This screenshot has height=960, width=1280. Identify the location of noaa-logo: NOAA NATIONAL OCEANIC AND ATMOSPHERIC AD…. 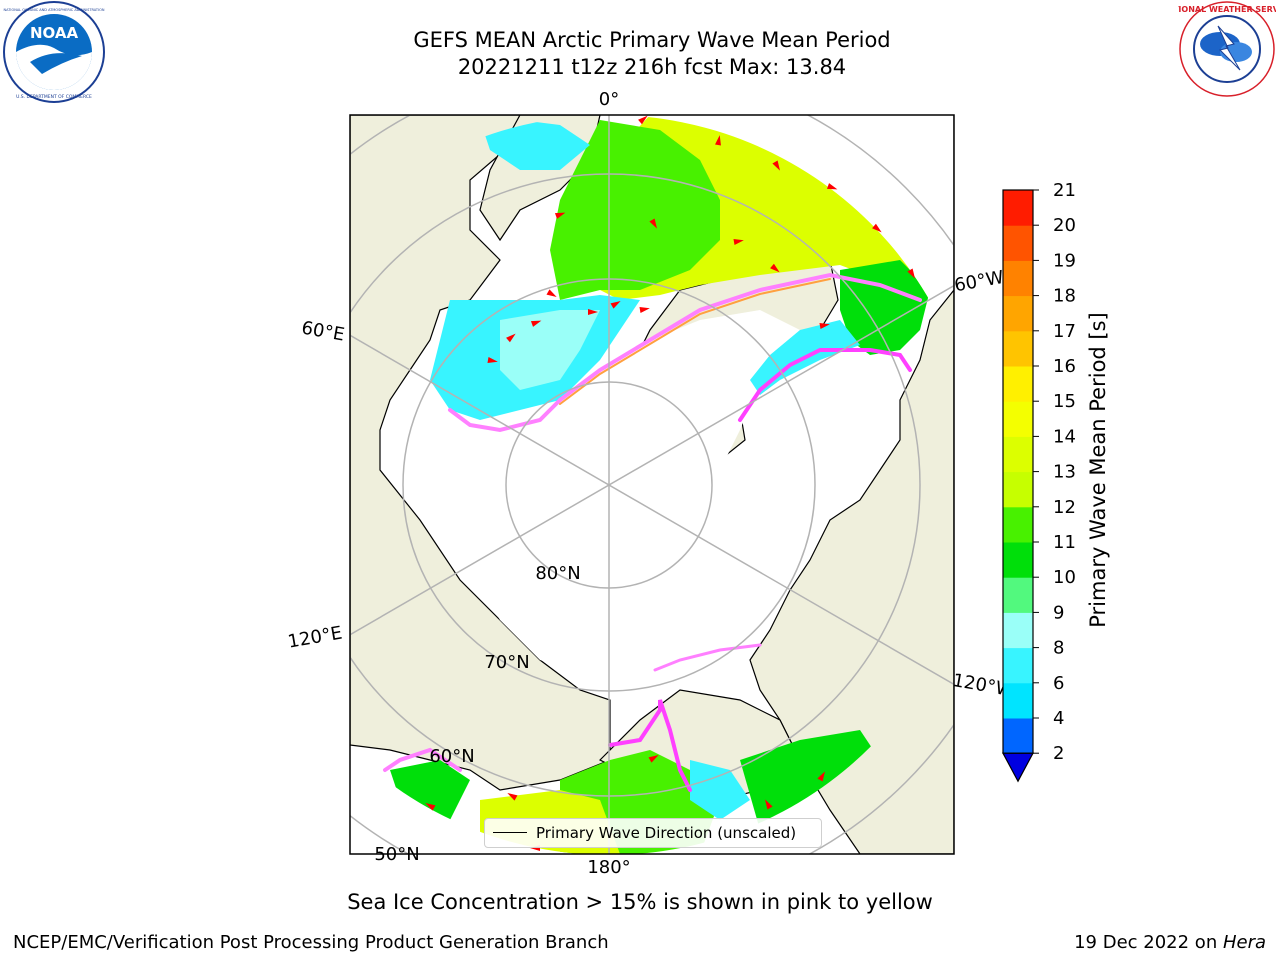
(54, 52).